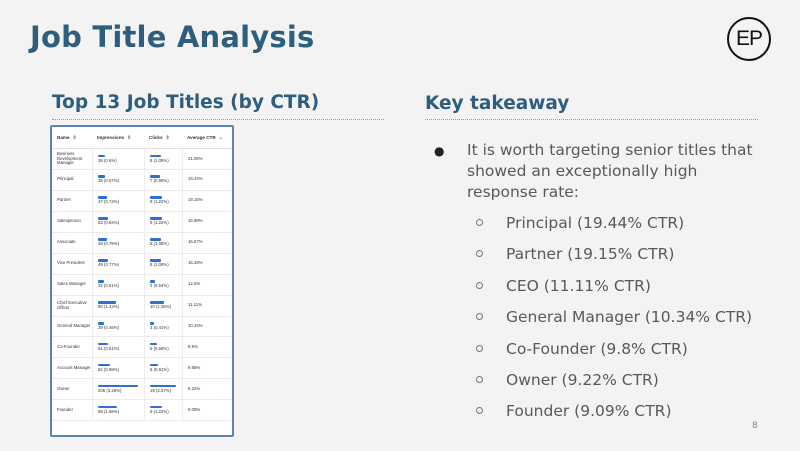  Describe the element at coordinates (207, 138) in the screenshot. I see `column-header-average-ctr: Average CTR ⌄` at that location.